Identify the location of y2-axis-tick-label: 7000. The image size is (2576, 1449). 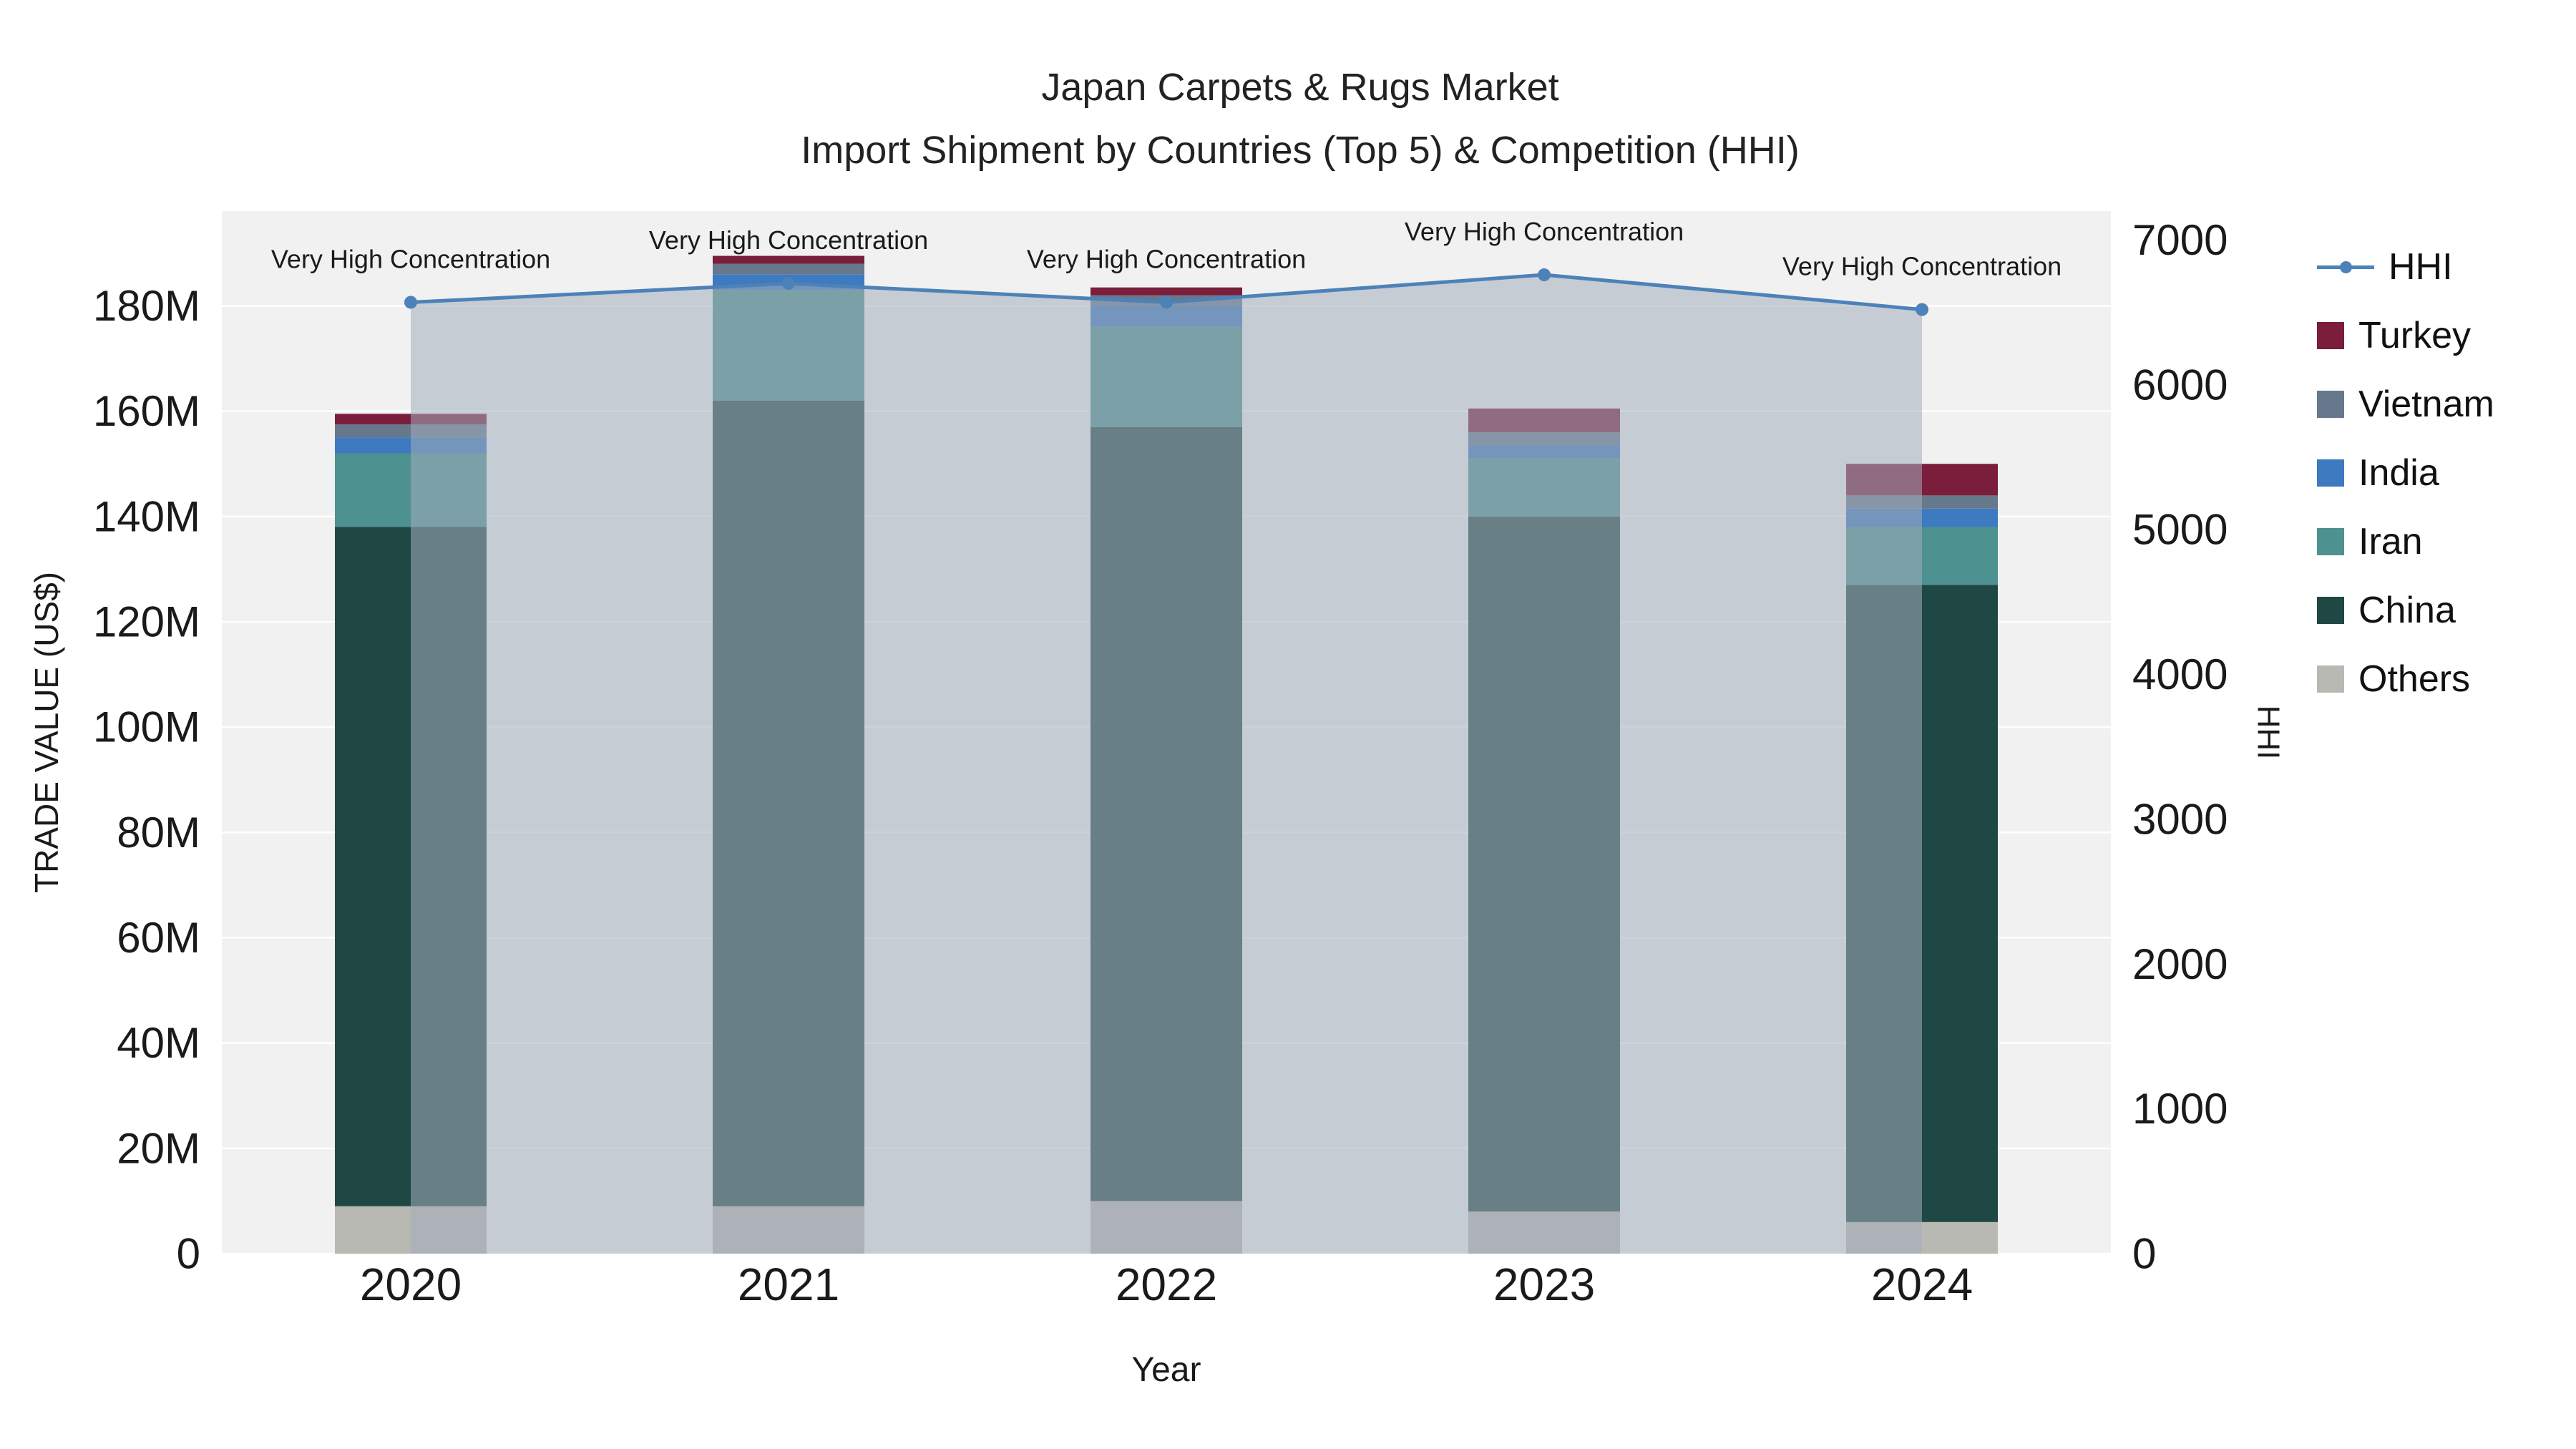
(2180, 240).